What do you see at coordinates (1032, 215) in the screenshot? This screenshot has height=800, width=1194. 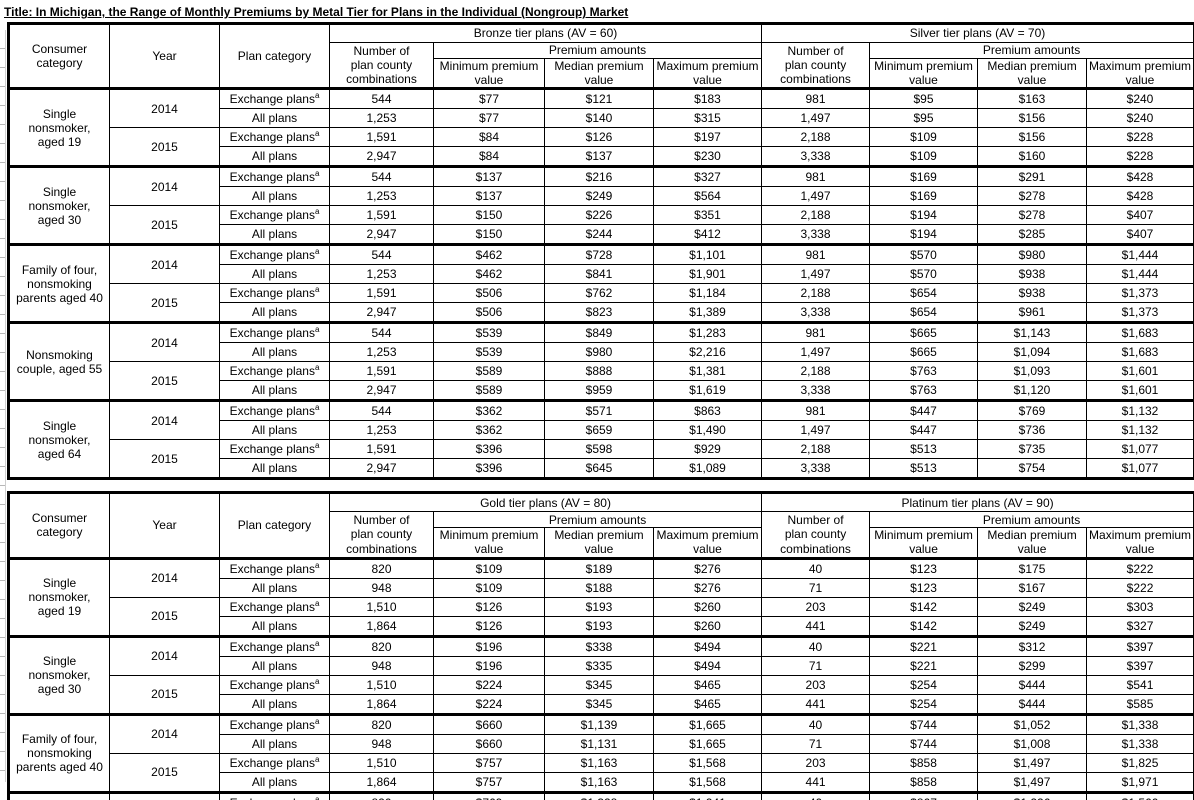 I see `premium-value-cell: $278` at bounding box center [1032, 215].